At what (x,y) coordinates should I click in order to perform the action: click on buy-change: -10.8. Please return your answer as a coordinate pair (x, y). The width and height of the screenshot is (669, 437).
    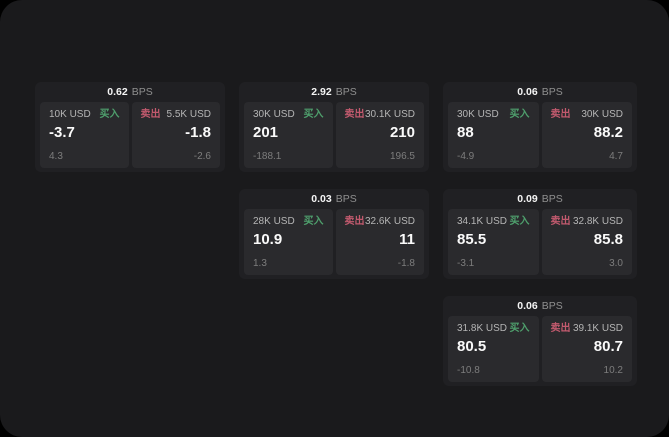
    Looking at the image, I should click on (468, 370).